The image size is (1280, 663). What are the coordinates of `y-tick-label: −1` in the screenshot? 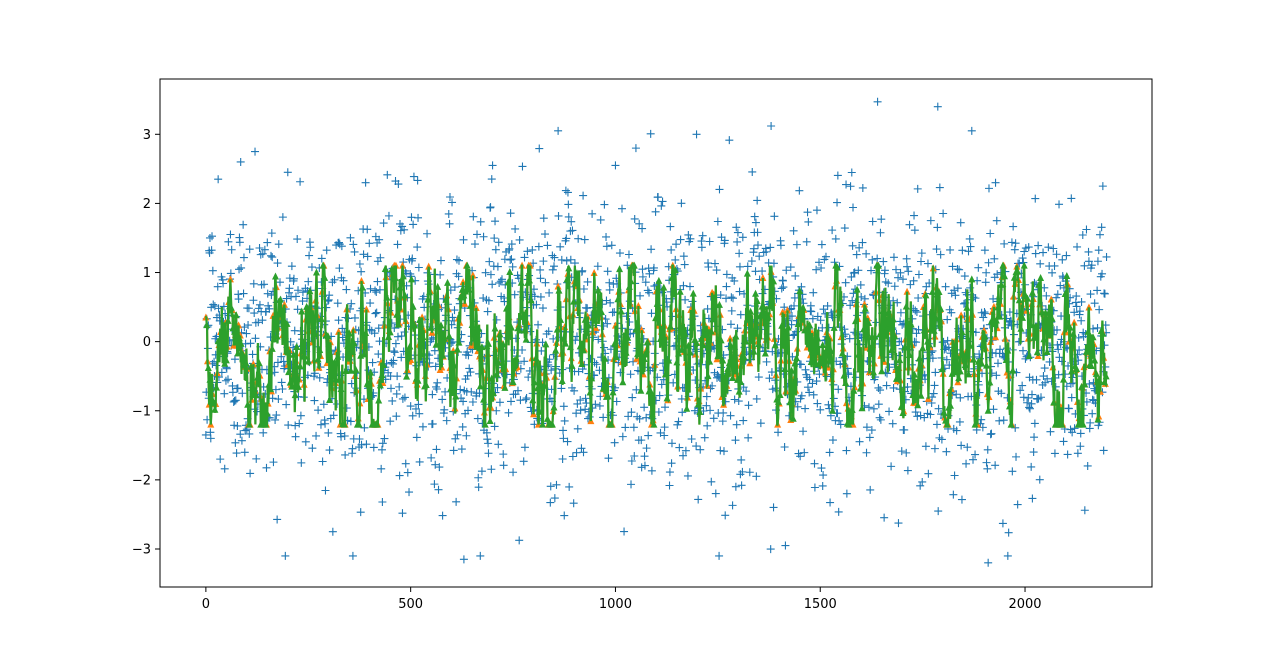 It's located at (141, 411).